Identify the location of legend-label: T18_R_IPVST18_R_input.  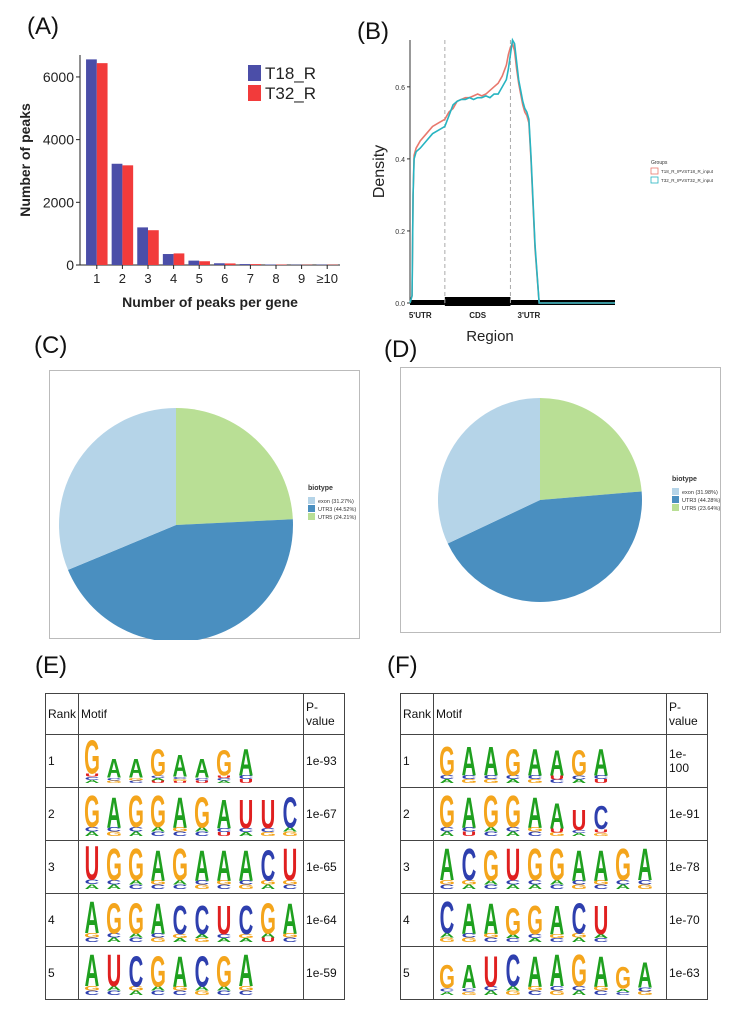
(687, 171).